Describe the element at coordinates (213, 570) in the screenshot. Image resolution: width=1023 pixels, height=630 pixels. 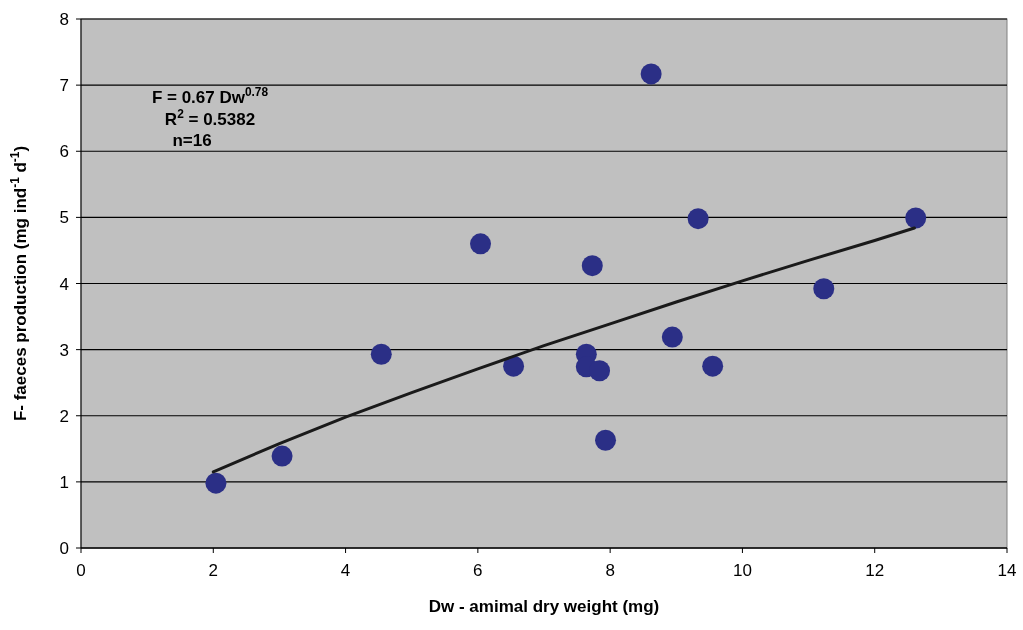
I see `x-tick-label: 2` at that location.